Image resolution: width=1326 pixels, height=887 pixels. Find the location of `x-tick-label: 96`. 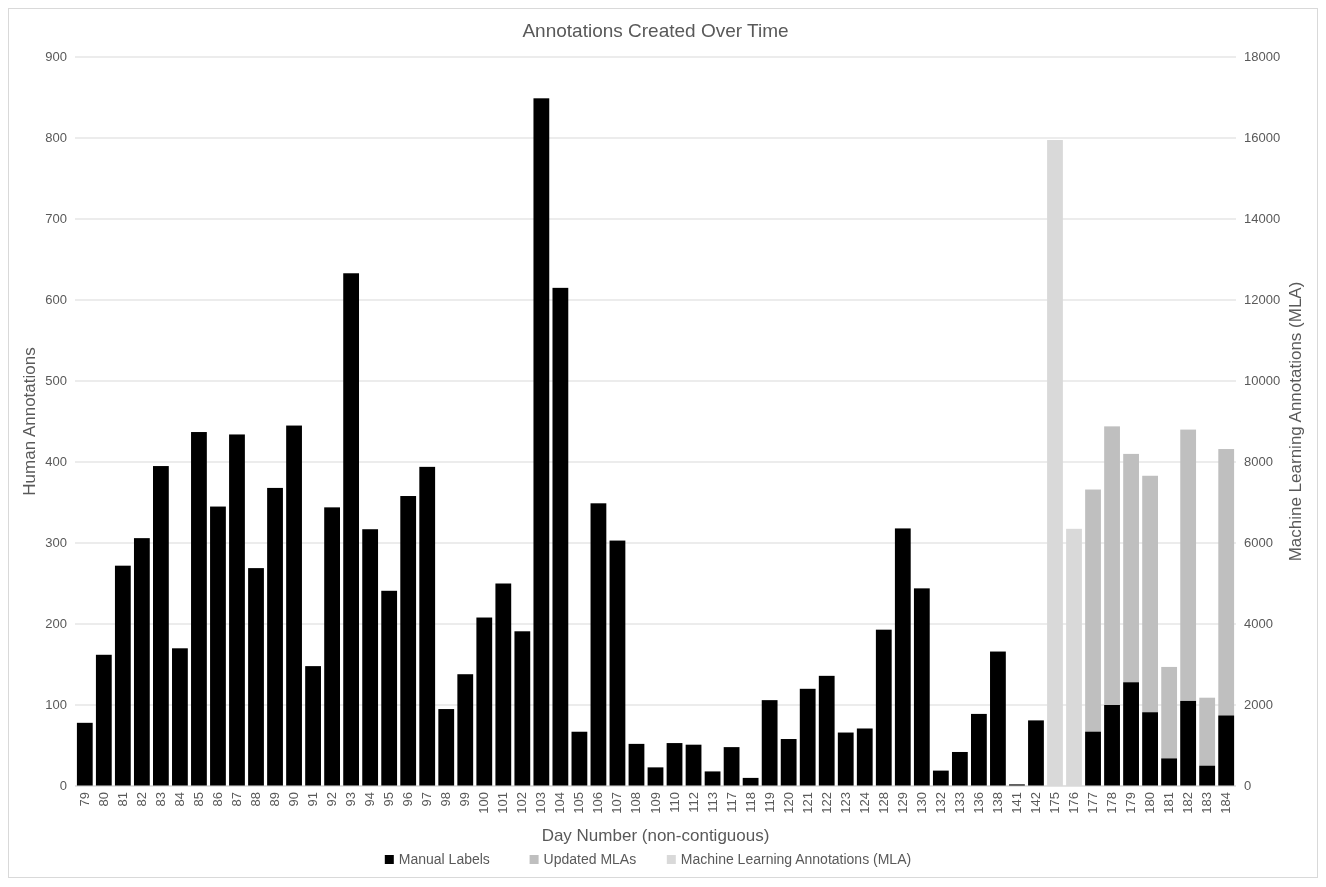

x-tick-label: 96 is located at coordinates (408, 799).